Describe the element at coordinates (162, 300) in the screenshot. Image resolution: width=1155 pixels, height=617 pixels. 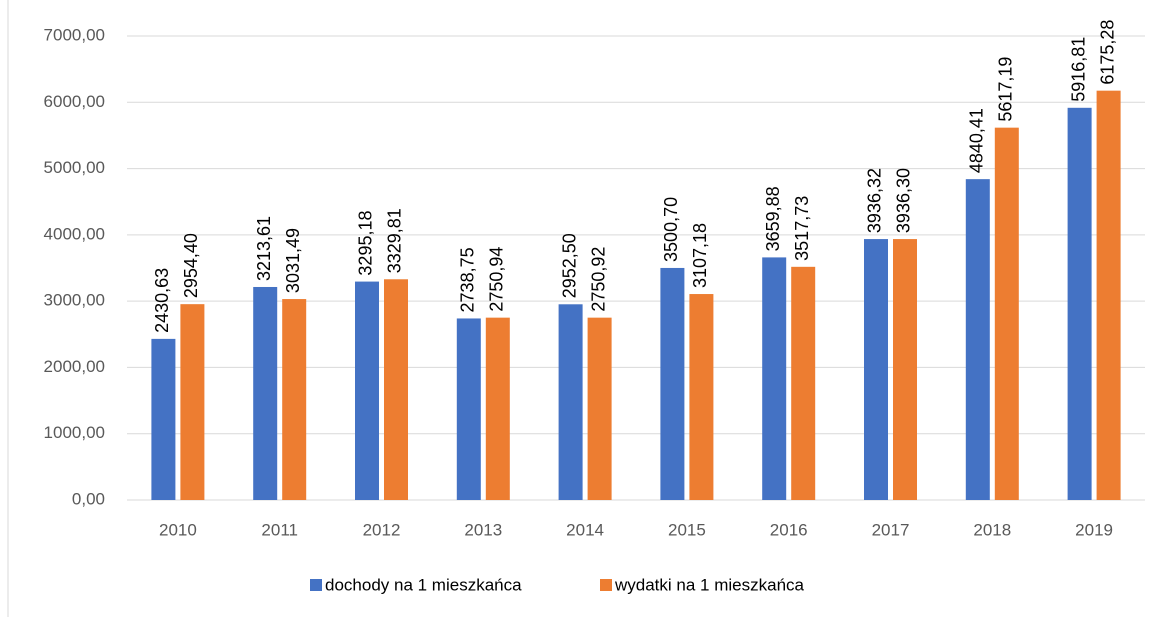
I see `data-label: 2430,63` at that location.